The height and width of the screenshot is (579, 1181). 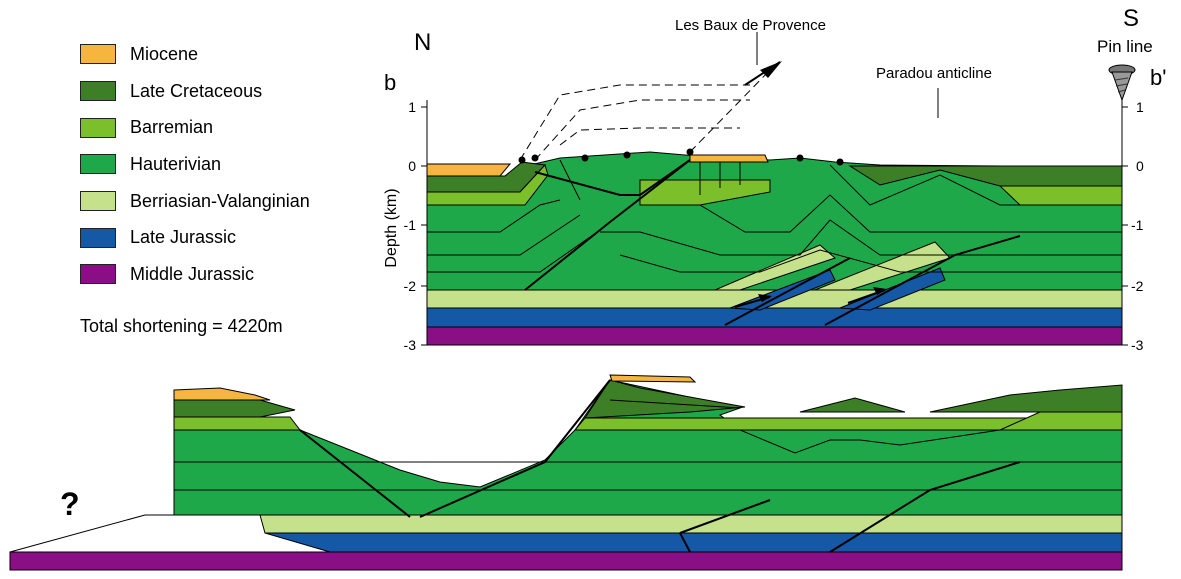 What do you see at coordinates (98, 127) in the screenshot?
I see `barremian-swatch` at bounding box center [98, 127].